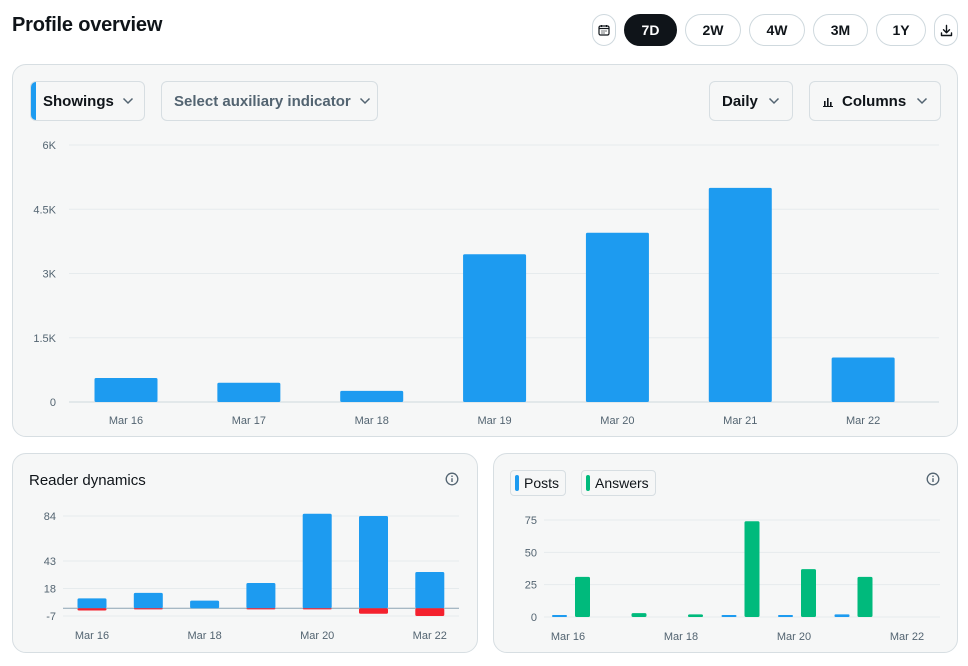 This screenshot has height=666, width=968. What do you see at coordinates (542, 483) in the screenshot?
I see `legend-posts-label: Posts` at bounding box center [542, 483].